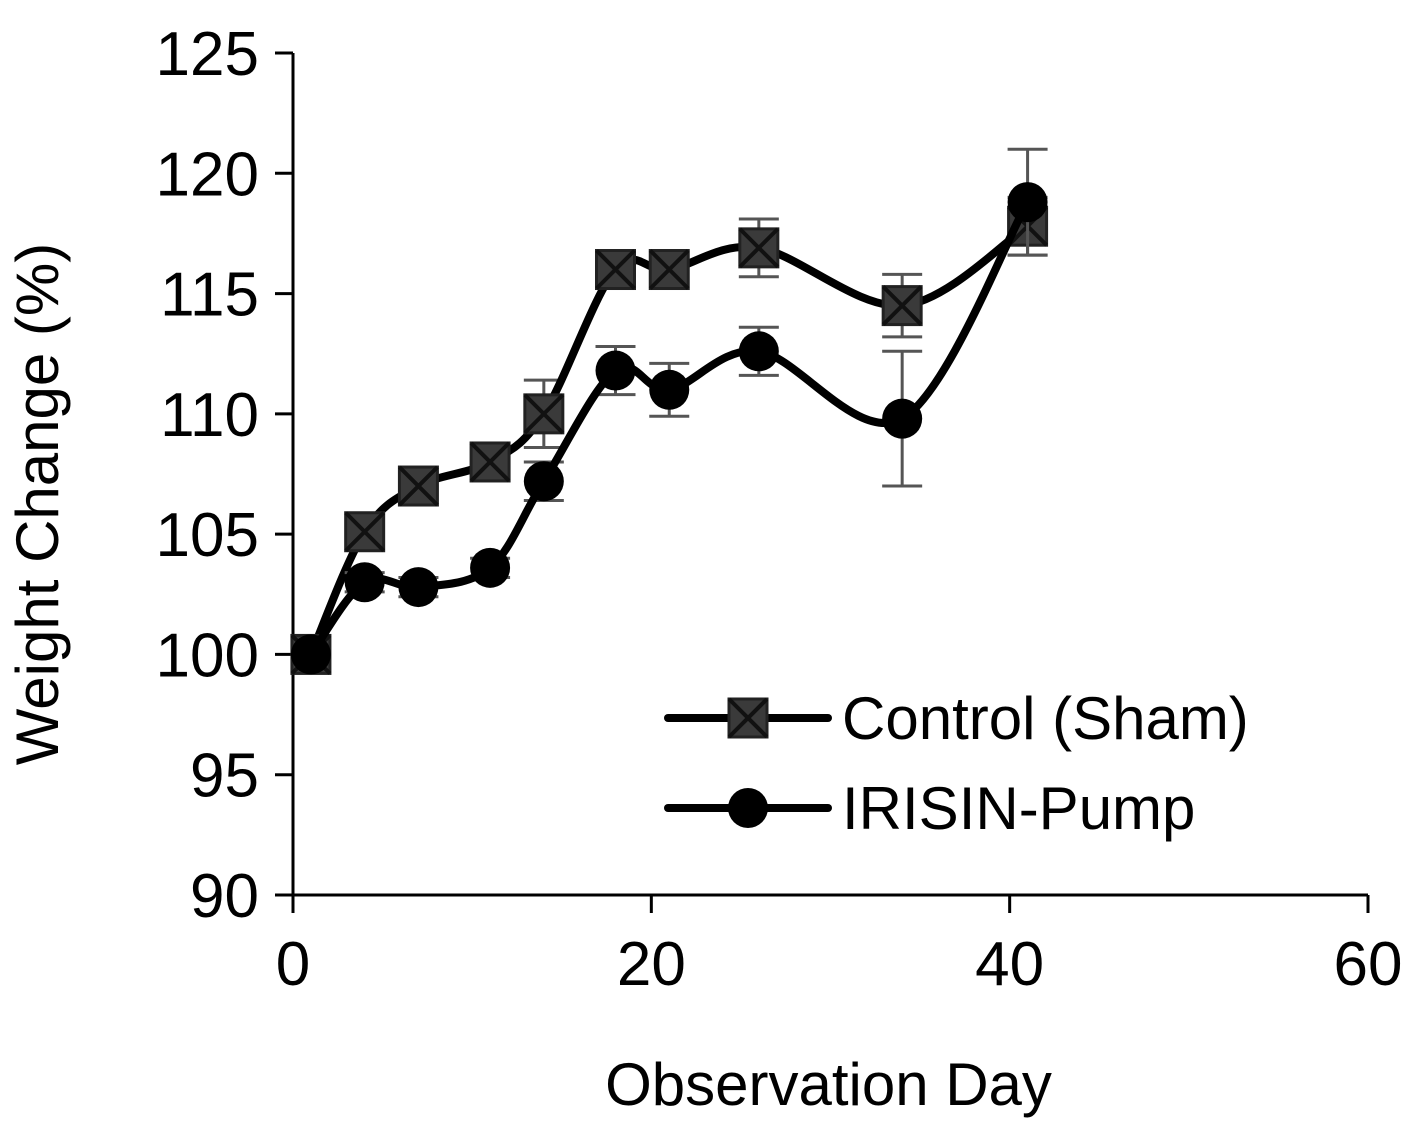 This screenshot has width=1417, height=1132. Describe the element at coordinates (651, 964) in the screenshot. I see `x-tick-label: 20` at that location.